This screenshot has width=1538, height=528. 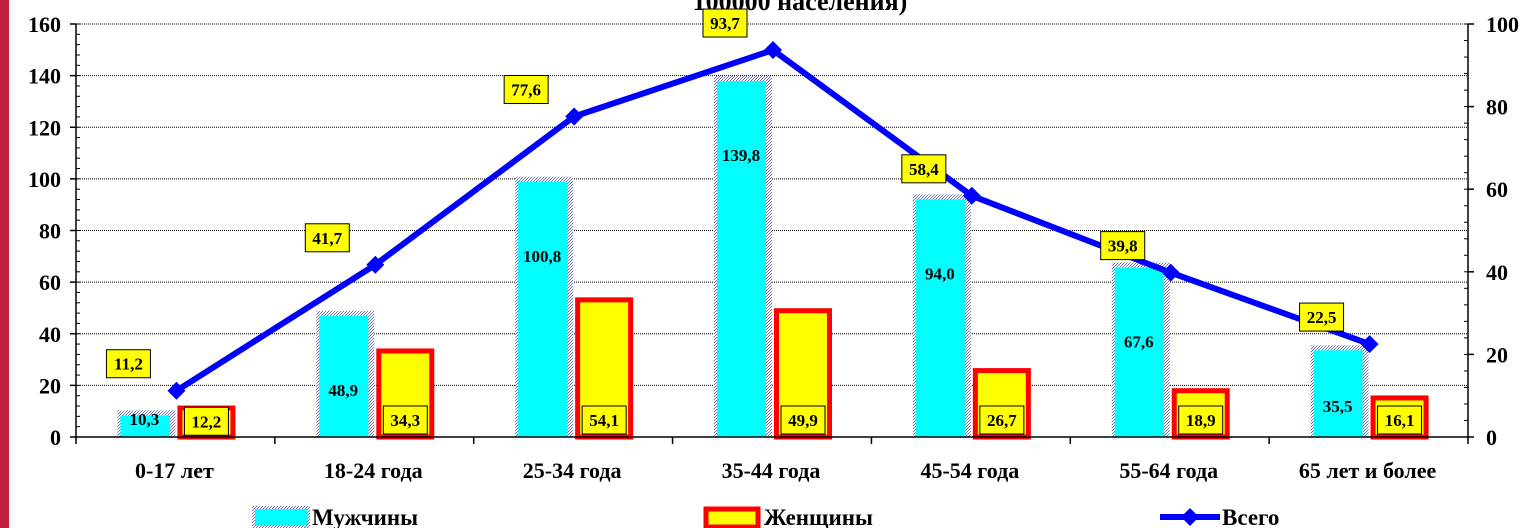 What do you see at coordinates (174, 470) in the screenshot?
I see `x-tick-label: 0-17 лет` at bounding box center [174, 470].